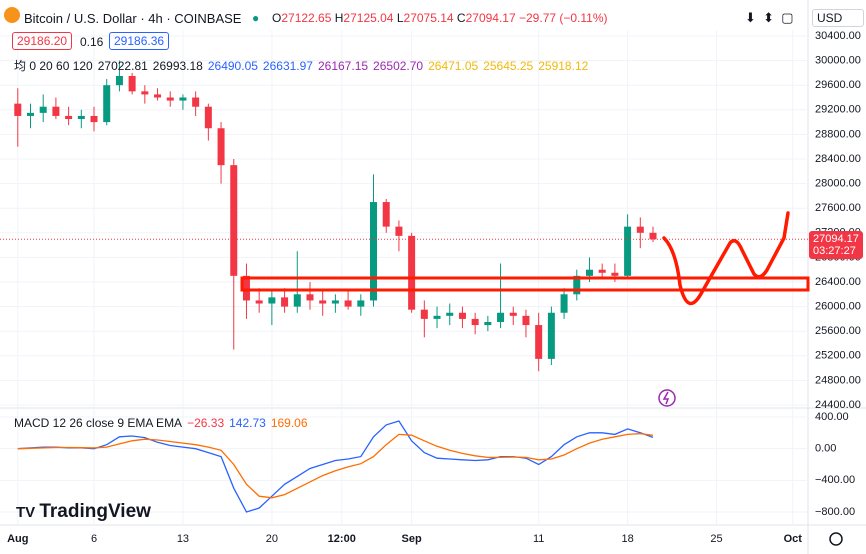 The image size is (866, 554). I want to click on alert-bolt, so click(666, 398).